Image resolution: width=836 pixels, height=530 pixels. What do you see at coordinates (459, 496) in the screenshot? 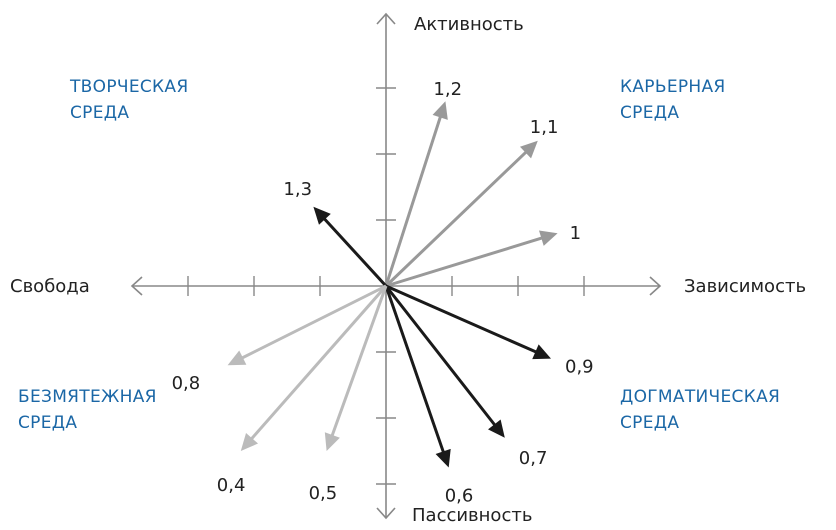
I see `vector-label: 0,6` at bounding box center [459, 496].